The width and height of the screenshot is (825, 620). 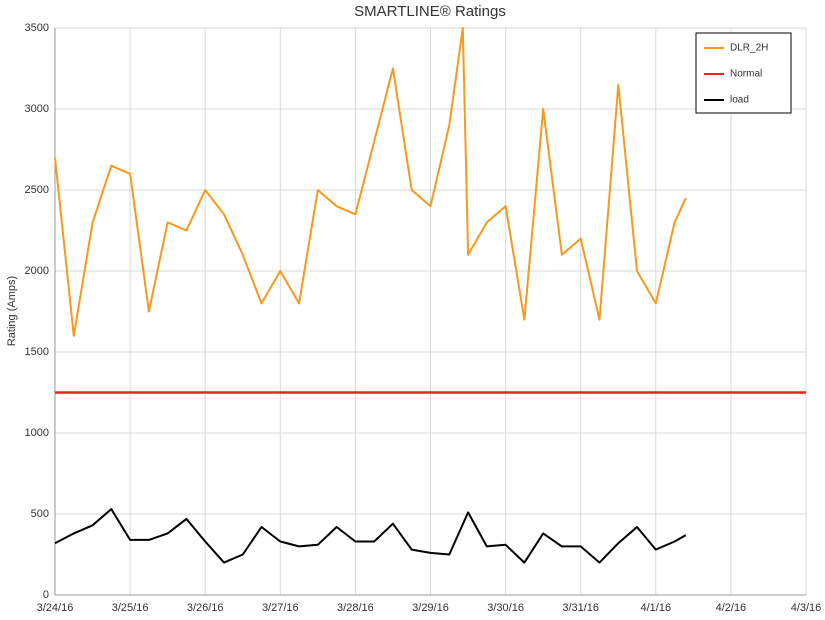 I want to click on x-tick-label: 4/3/16, so click(x=806, y=608).